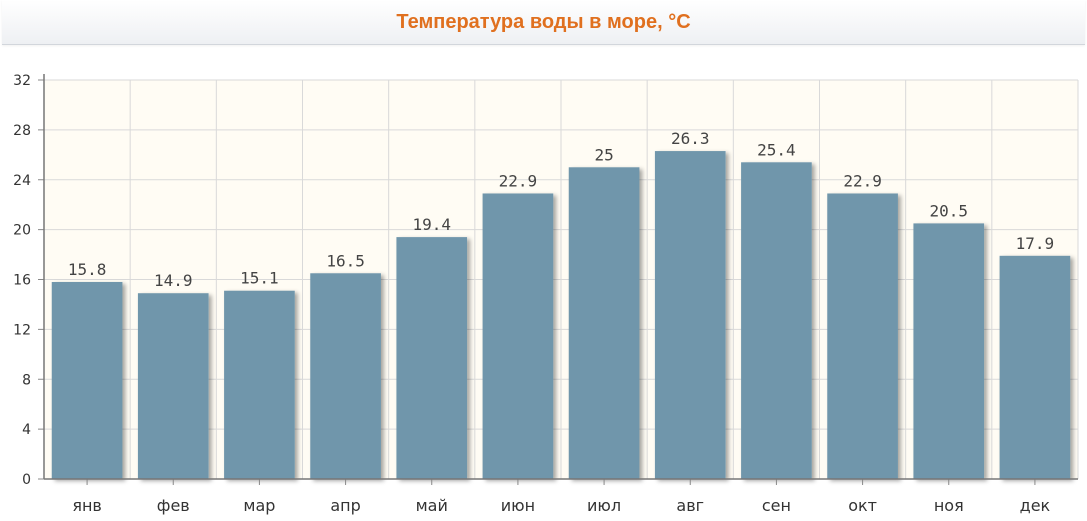 The image size is (1087, 521). Describe the element at coordinates (22, 281) in the screenshot. I see `y-tick-label: 16` at that location.